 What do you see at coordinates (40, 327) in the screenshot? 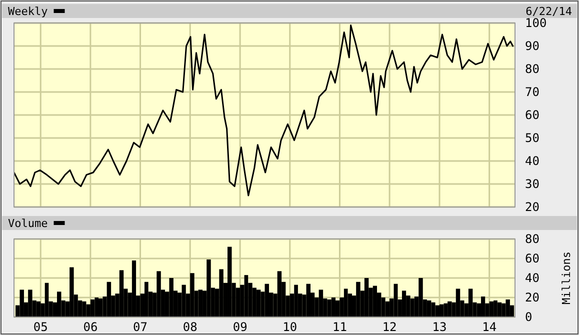
I see `x-tick-label: 05` at bounding box center [40, 327].